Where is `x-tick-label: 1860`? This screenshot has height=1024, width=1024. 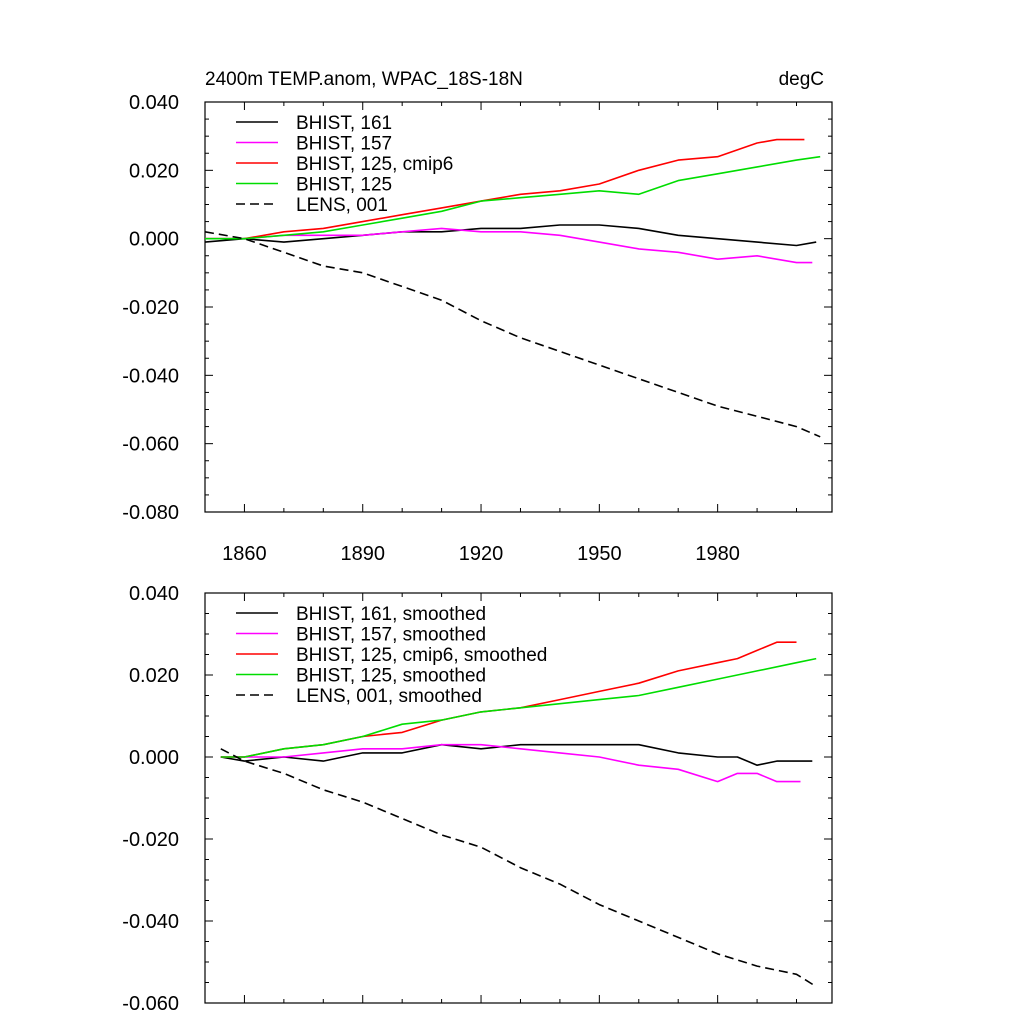 x-tick-label: 1860 is located at coordinates (244, 554).